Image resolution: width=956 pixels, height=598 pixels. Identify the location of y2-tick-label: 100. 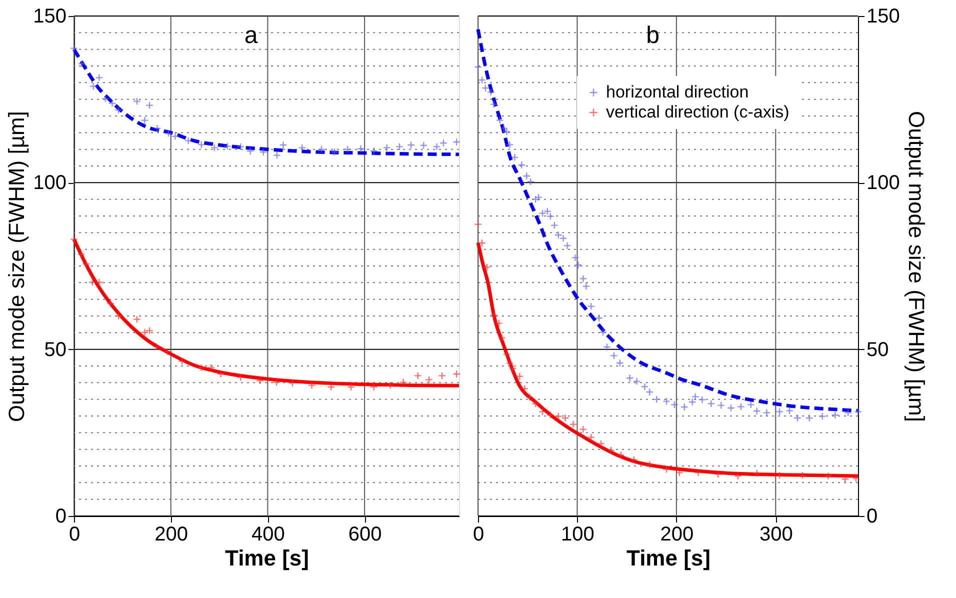
(883, 183).